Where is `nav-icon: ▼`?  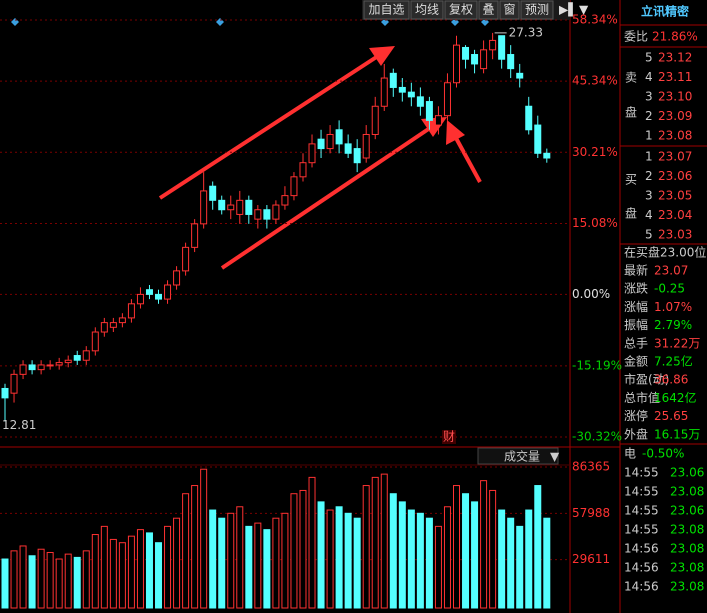
nav-icon: ▼ is located at coordinates (584, 10).